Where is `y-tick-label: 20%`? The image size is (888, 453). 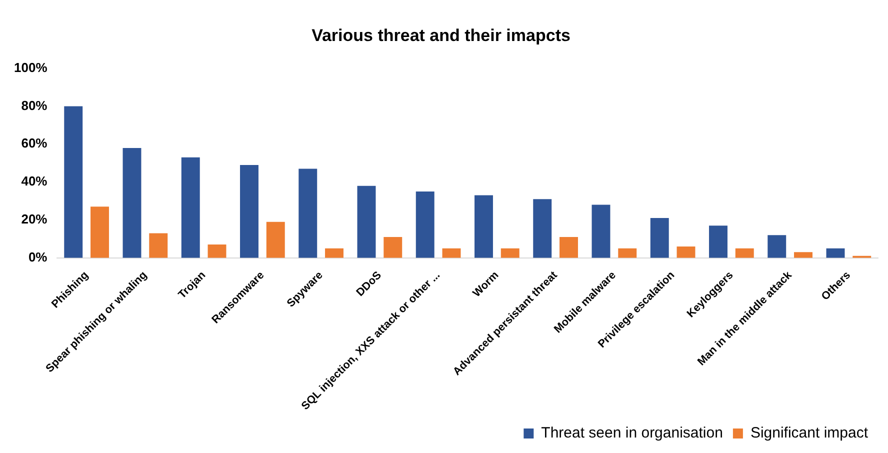 y-tick-label: 20% is located at coordinates (34, 219).